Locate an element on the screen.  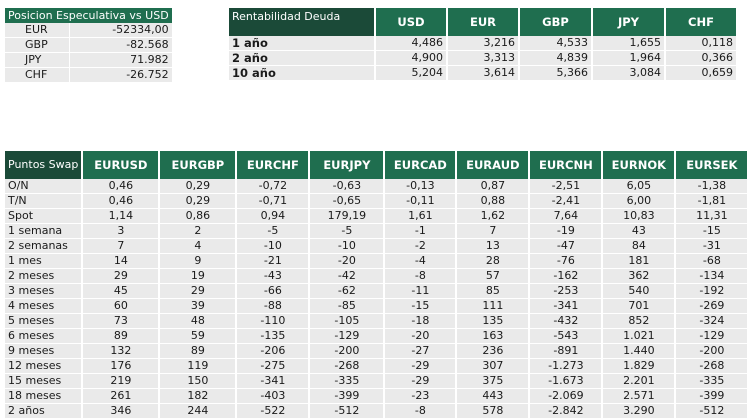
yield-cell: 4,486 is located at coordinates (412, 43).